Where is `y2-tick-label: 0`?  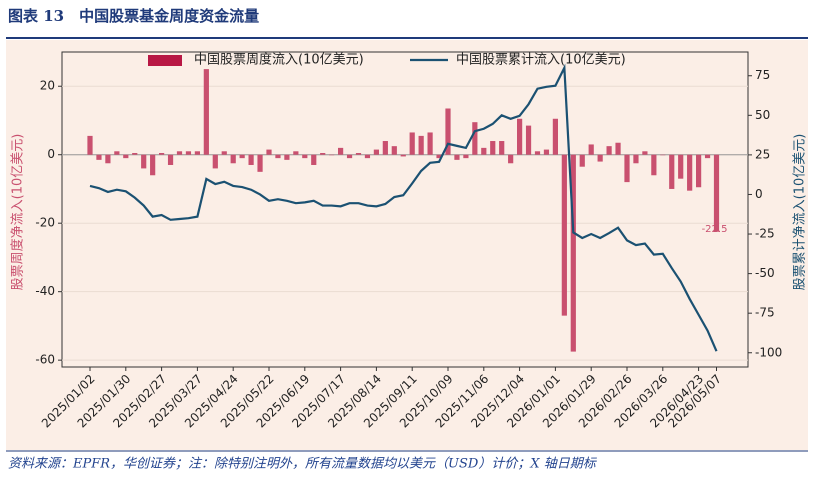 y2-tick-label: 0 is located at coordinates (759, 194).